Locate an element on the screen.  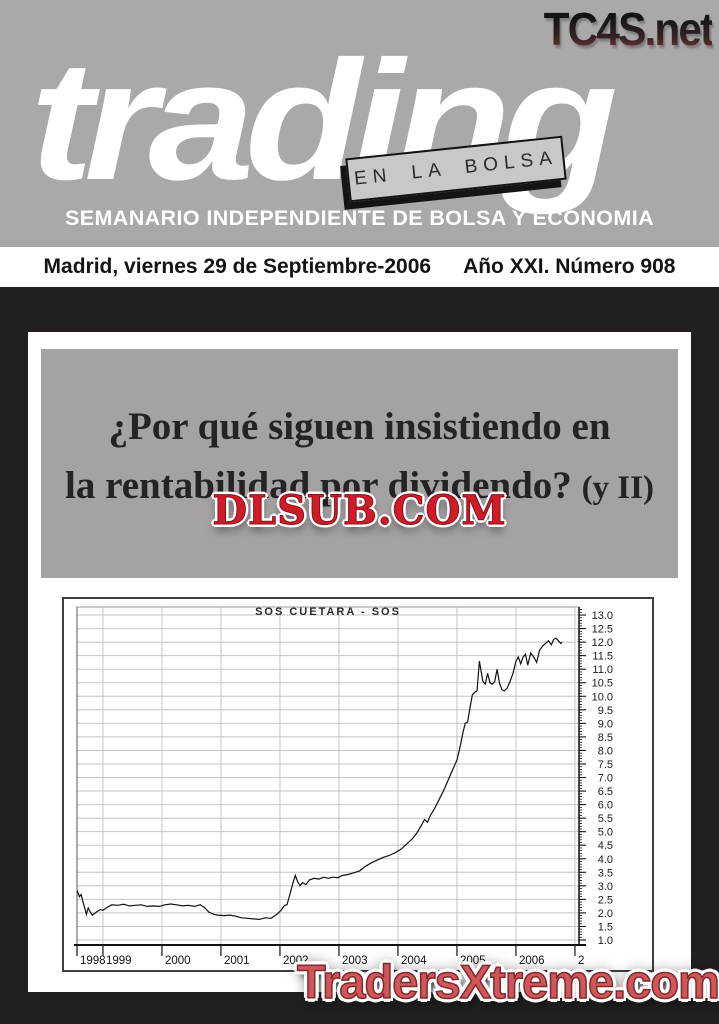
svg-text: 5.5 is located at coordinates (605, 819).